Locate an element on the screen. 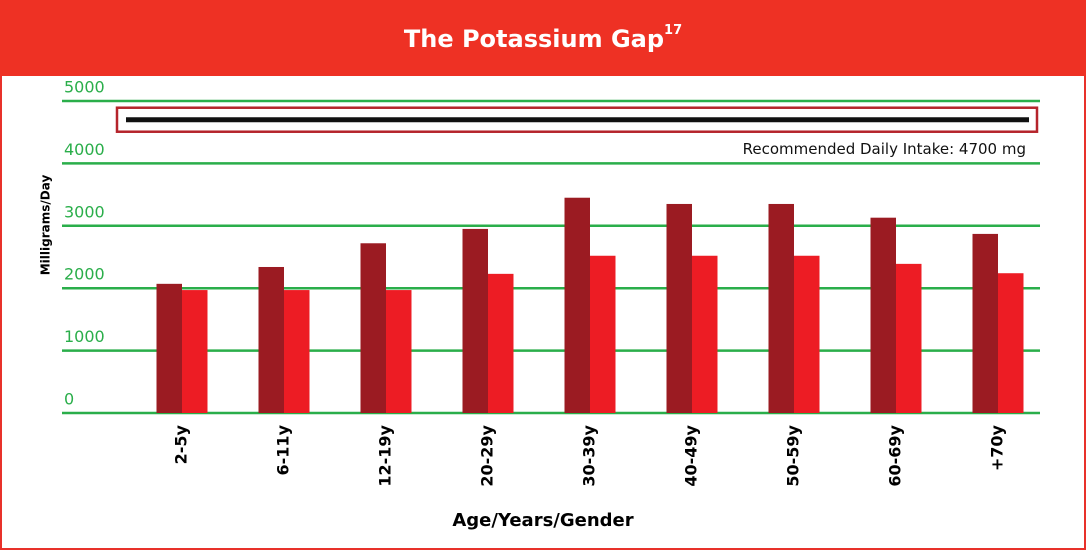  x-tick-label: 20-29y is located at coordinates (487, 455).